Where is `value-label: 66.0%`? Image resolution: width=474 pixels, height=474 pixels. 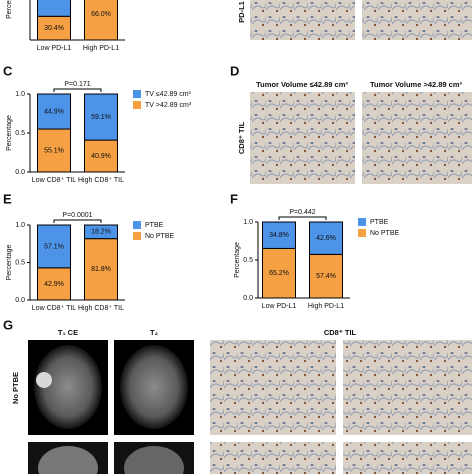 value-label: 66.0% is located at coordinates (101, 14).